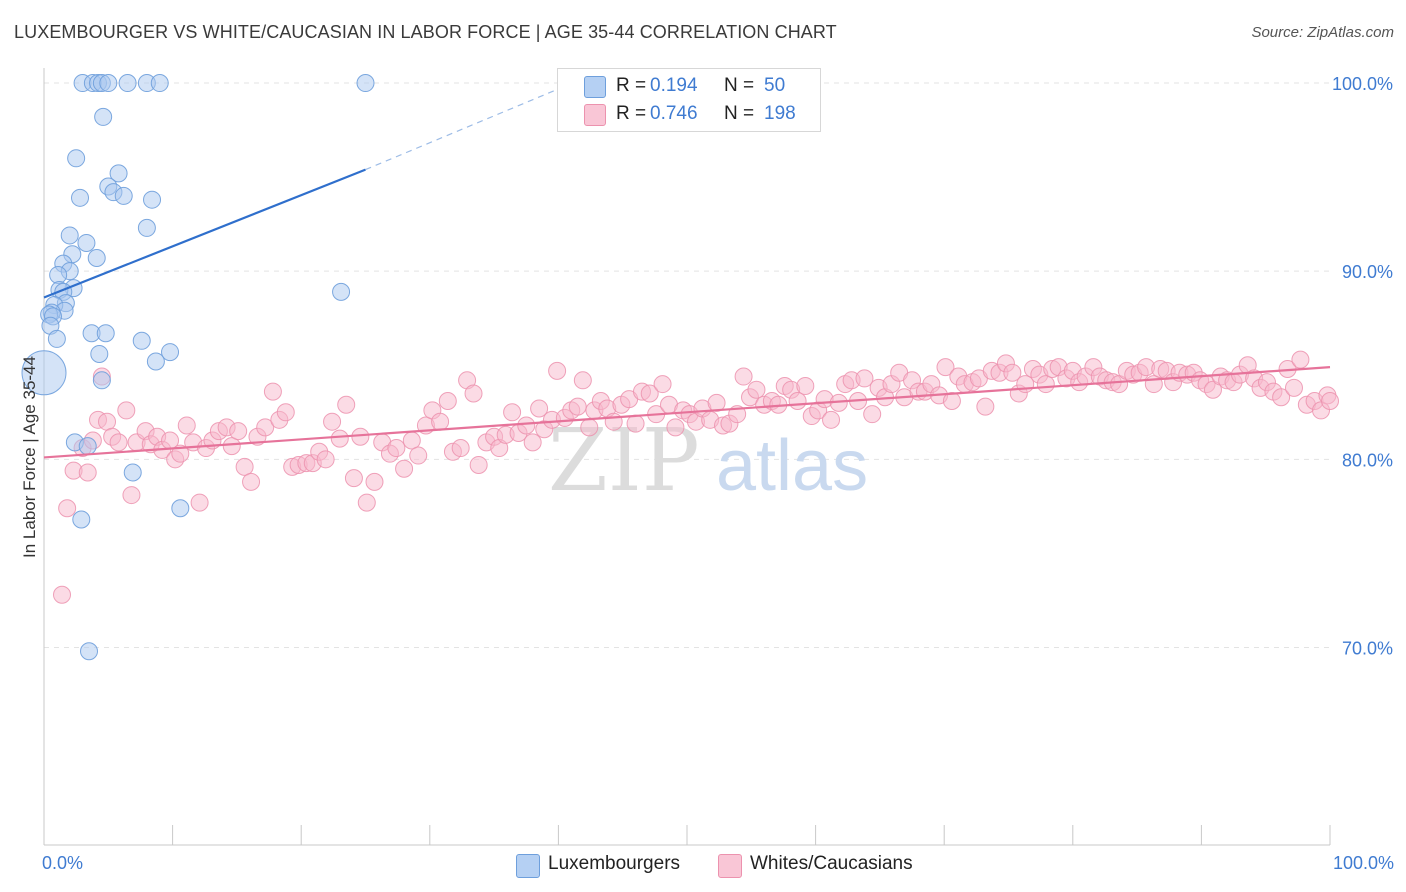 This screenshot has width=1406, height=892. Describe the element at coordinates (708, 461) in the screenshot. I see `watermark: ZIP atlas` at that location.